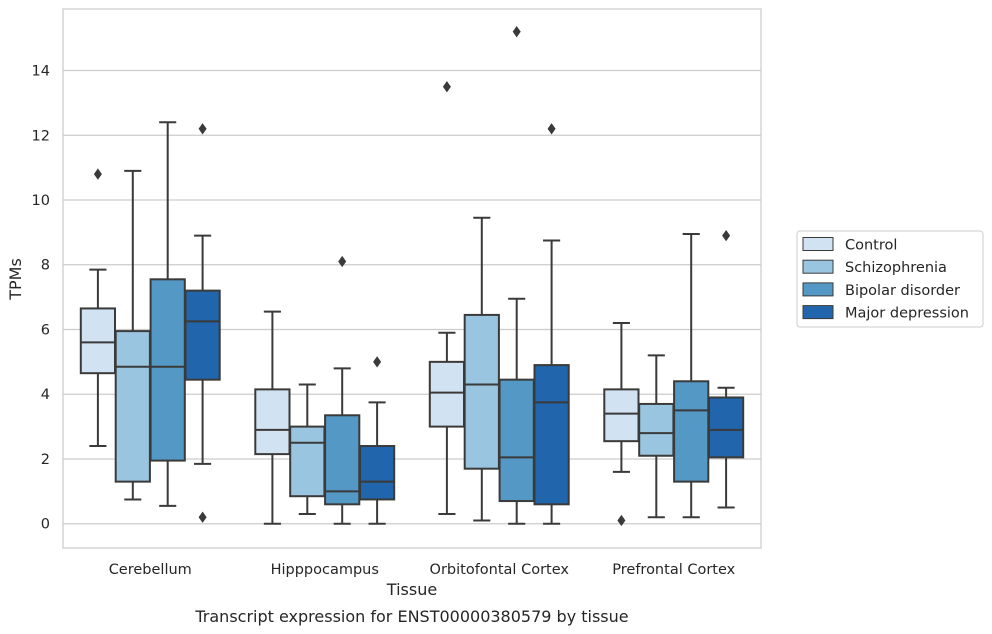 The height and width of the screenshot is (634, 992). What do you see at coordinates (325, 570) in the screenshot?
I see `x-tick-label: Hipppocampus` at bounding box center [325, 570].